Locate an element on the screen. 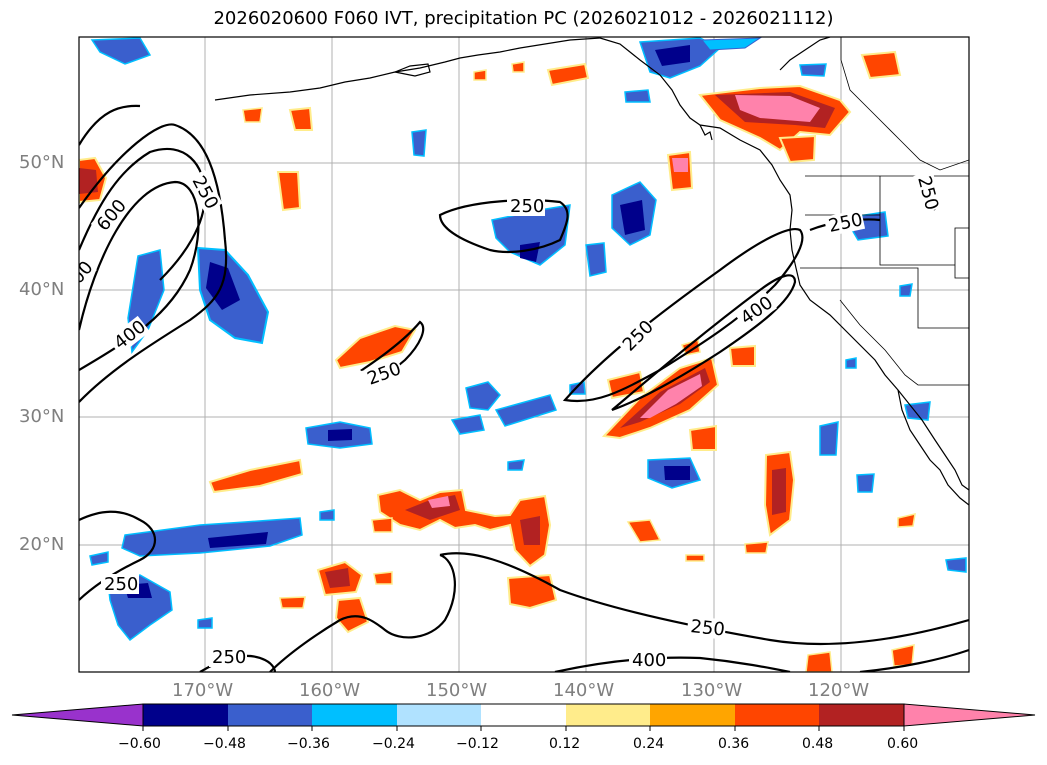 The height and width of the screenshot is (765, 1047). contour-400-west-inner is located at coordinates (143, 214).